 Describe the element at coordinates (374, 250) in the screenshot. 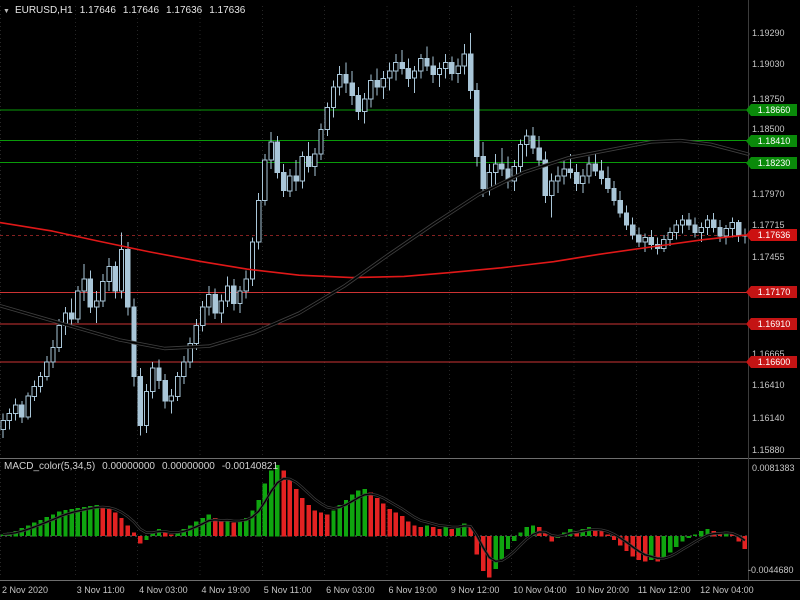

I see `slow-ma-line` at that location.